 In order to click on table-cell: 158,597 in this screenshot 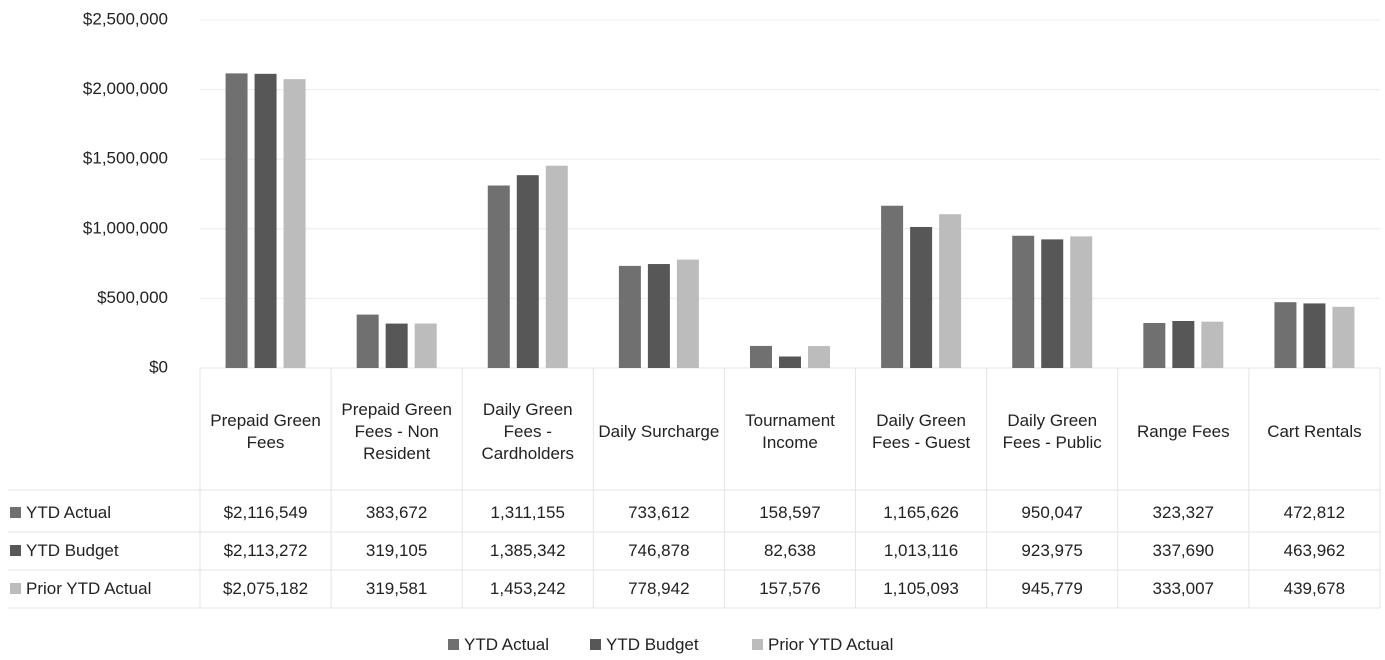, I will do `click(790, 512)`.